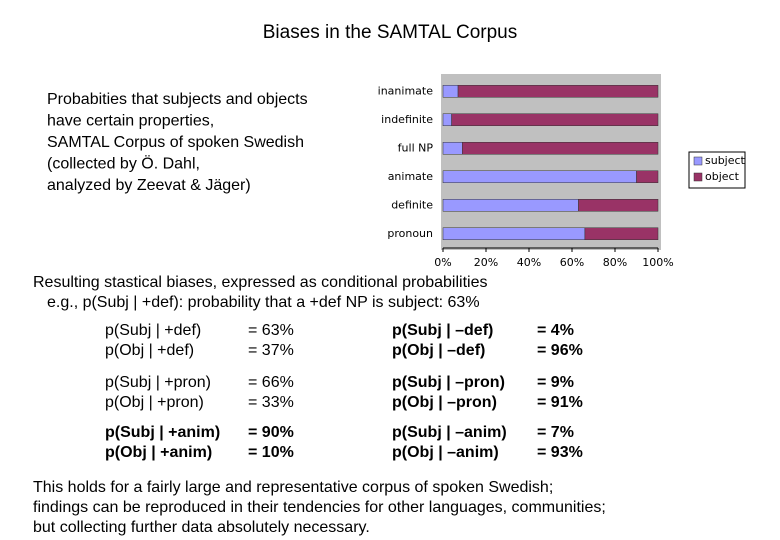 Image resolution: width=780 pixels, height=540 pixels. I want to click on slide-title: Biases in the SAMTAL Corpus, so click(390, 32).